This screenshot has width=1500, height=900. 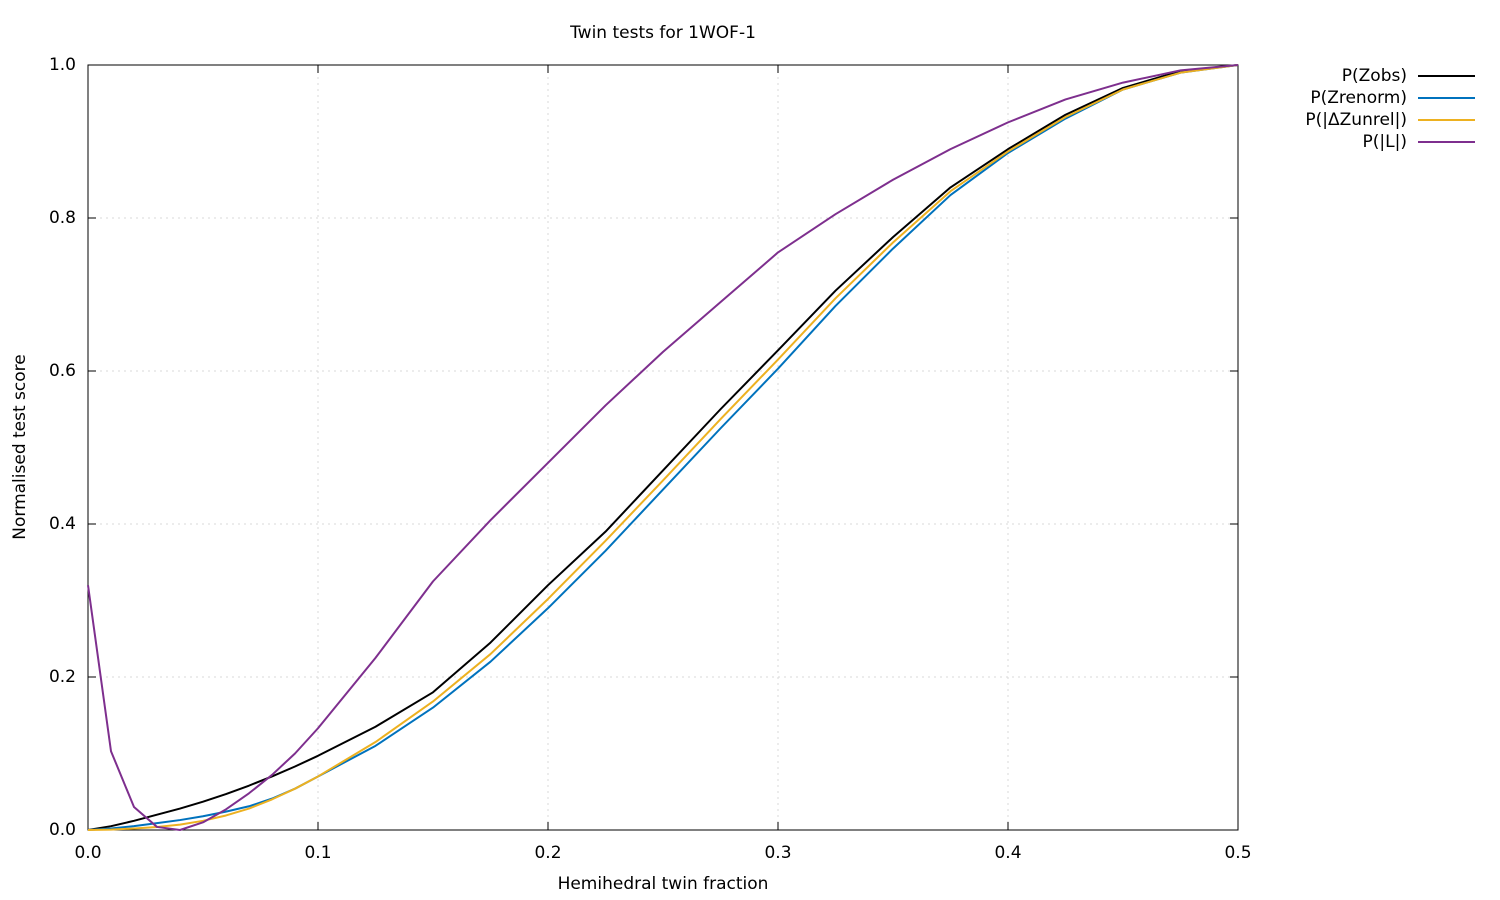 What do you see at coordinates (1374, 76) in the screenshot?
I see `legend-label: P(Zobs)` at bounding box center [1374, 76].